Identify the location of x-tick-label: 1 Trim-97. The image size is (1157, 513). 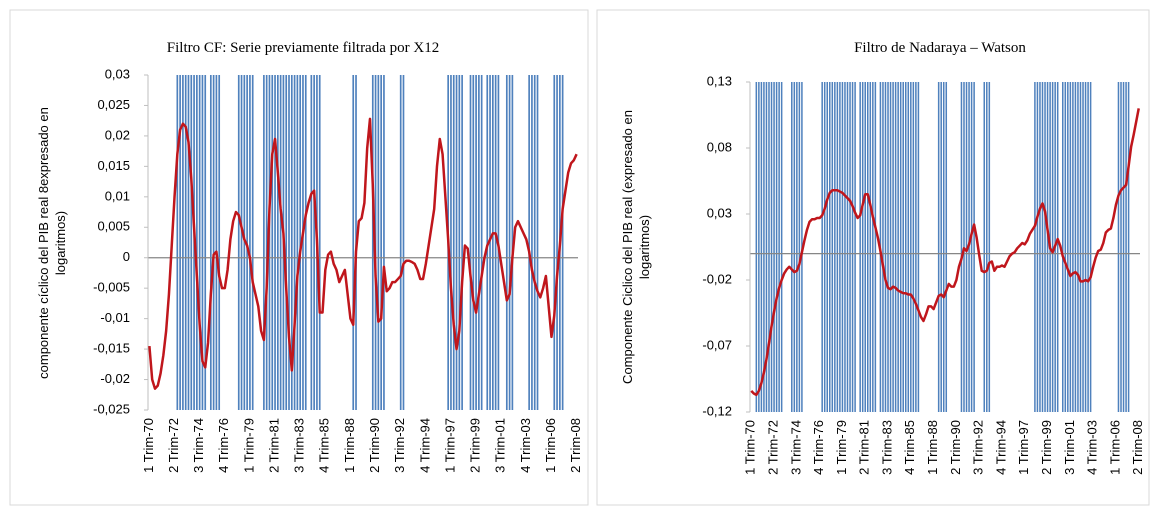
(449, 445).